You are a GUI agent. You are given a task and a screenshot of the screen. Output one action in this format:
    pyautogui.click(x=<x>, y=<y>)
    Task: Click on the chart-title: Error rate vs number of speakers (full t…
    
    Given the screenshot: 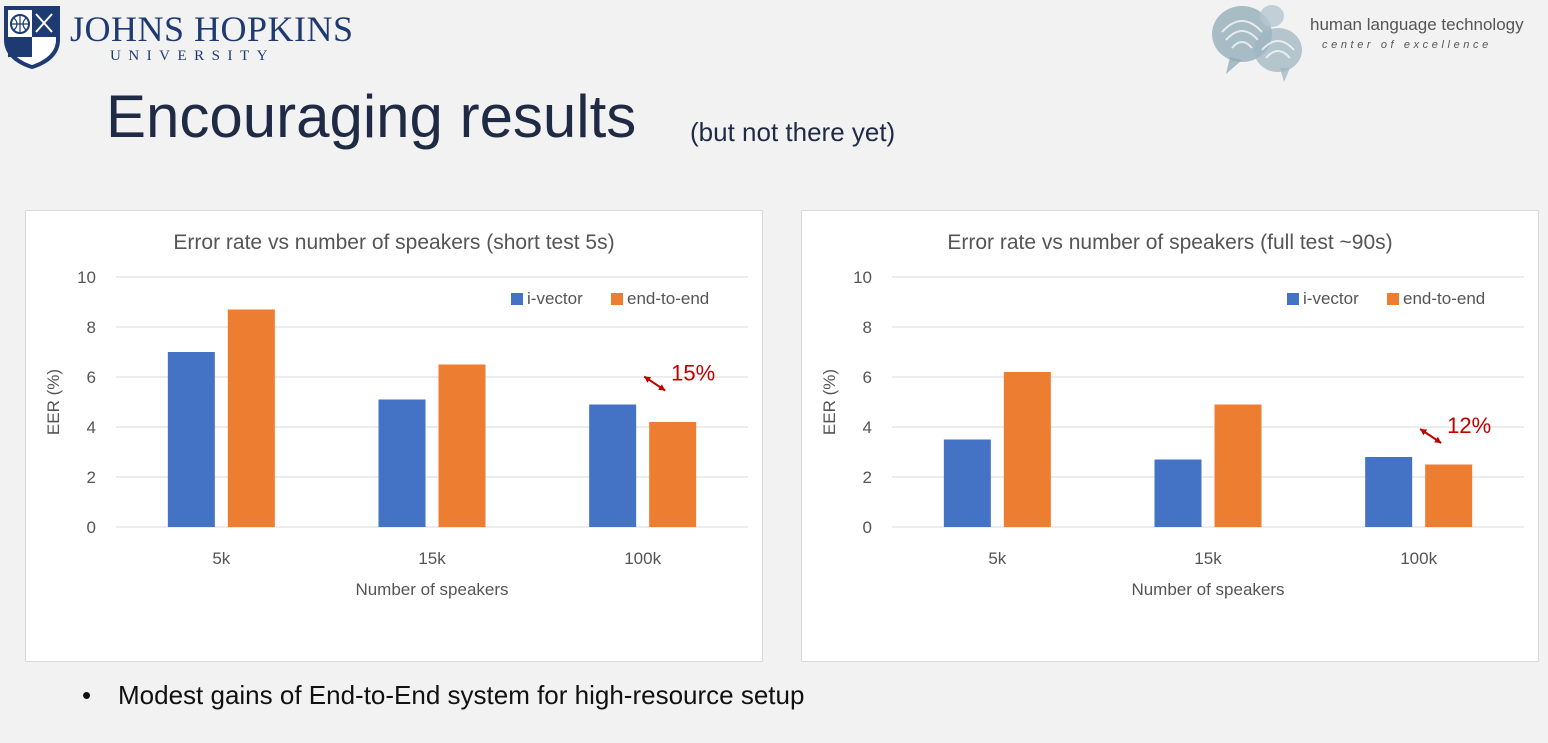 What is the action you would take?
    pyautogui.click(x=1169, y=242)
    